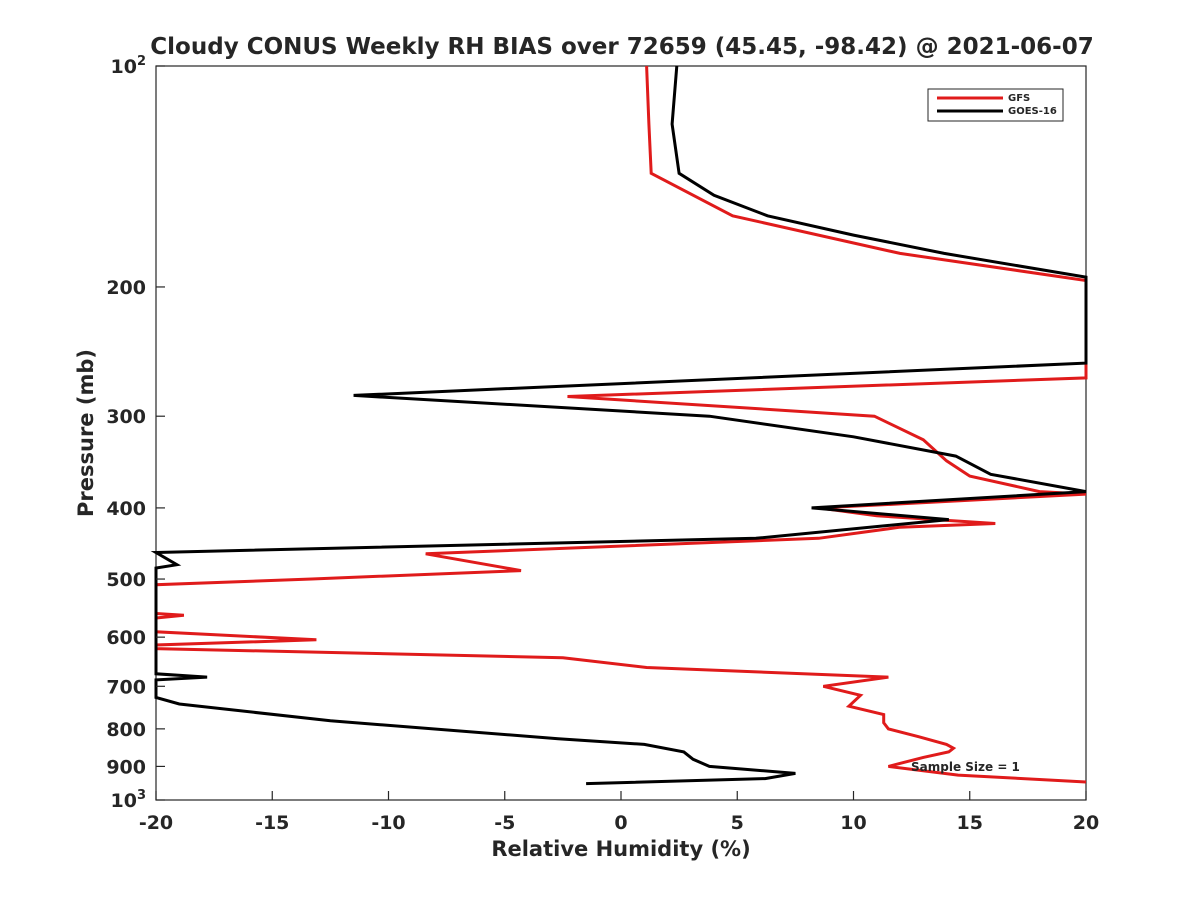 This screenshot has width=1200, height=900. I want to click on x-tick-label: -15, so click(272, 823).